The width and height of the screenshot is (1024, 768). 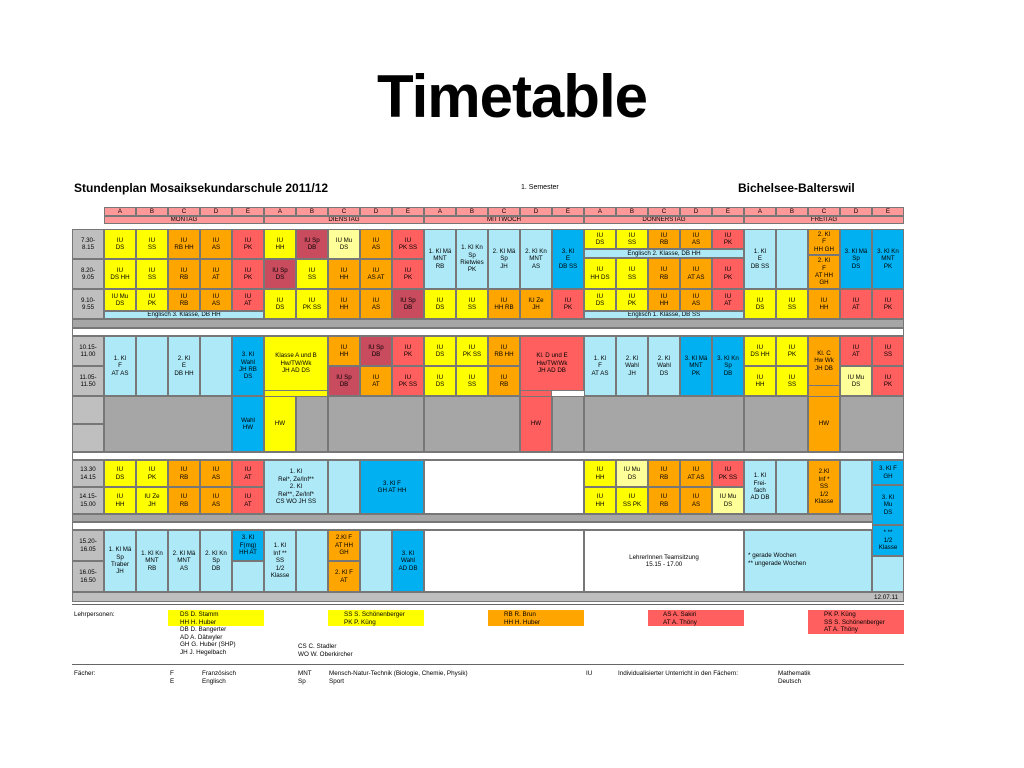 I want to click on timetable-cell: FREITAG, so click(x=824, y=220).